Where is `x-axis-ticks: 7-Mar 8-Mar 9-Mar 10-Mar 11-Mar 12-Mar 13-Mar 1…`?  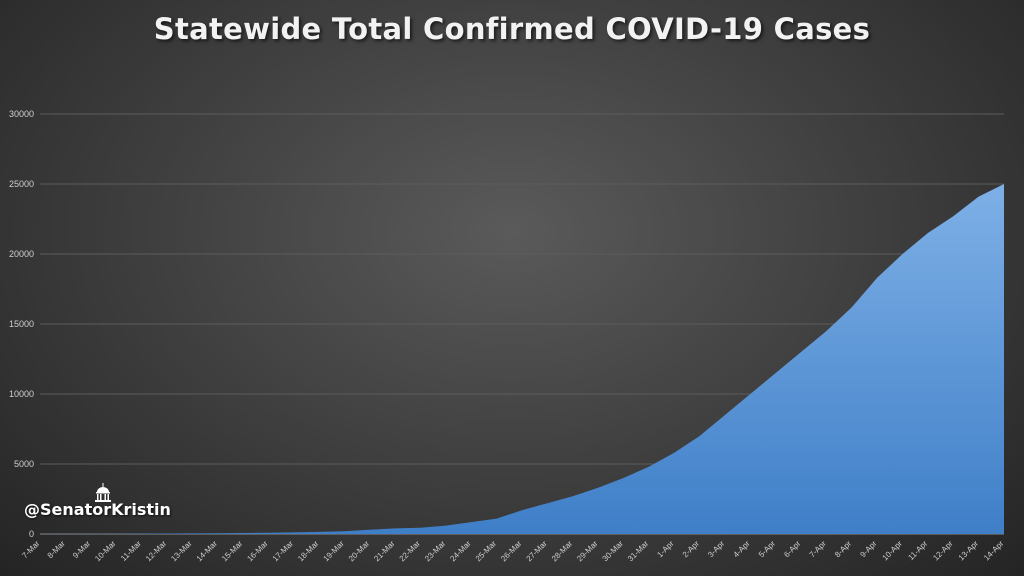
x-axis-ticks: 7-Mar 8-Mar 9-Mar 10-Mar 11-Mar 12-Mar 13-Mar 1… is located at coordinates (512, 551).